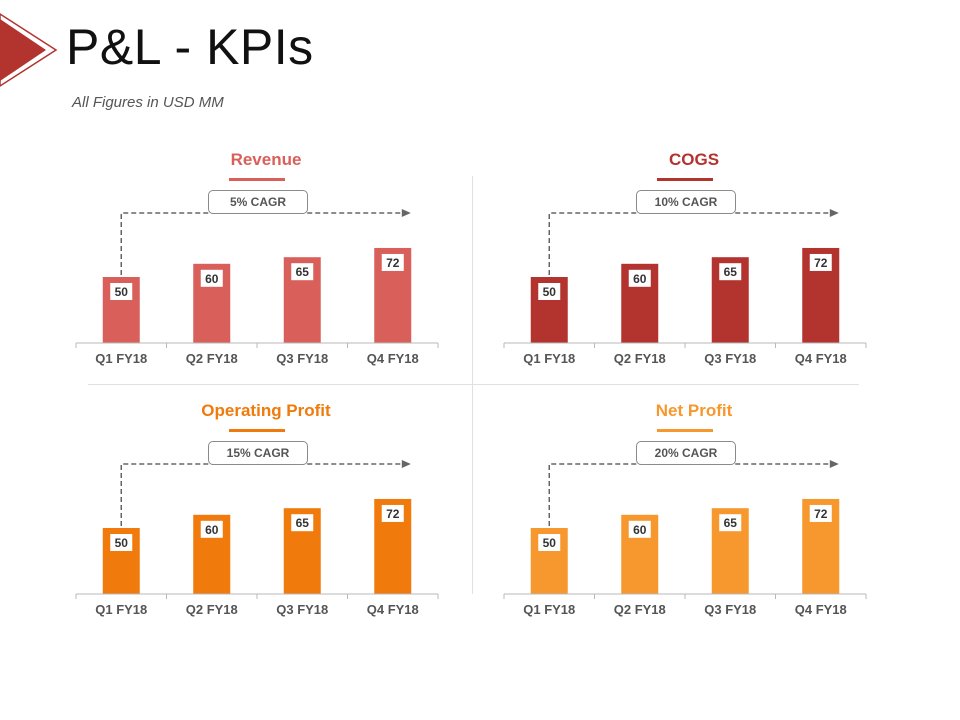  I want to click on cagr-badge: 15% CAGR, so click(258, 453).